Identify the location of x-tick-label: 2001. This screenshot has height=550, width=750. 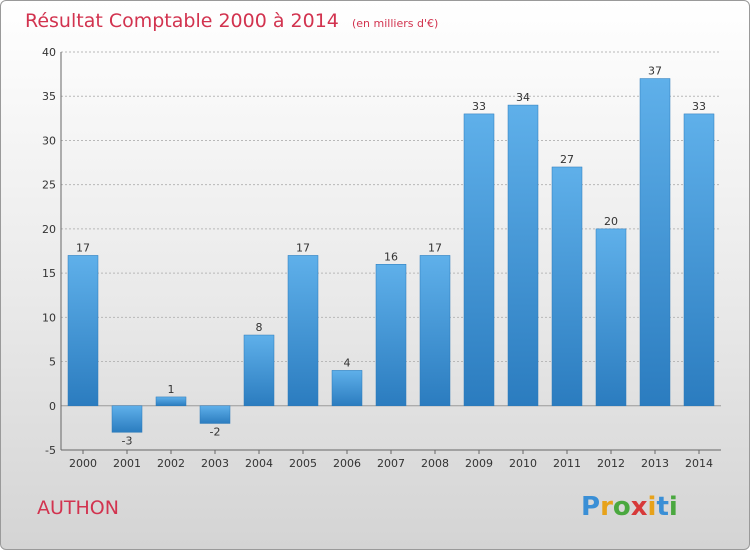
(127, 463).